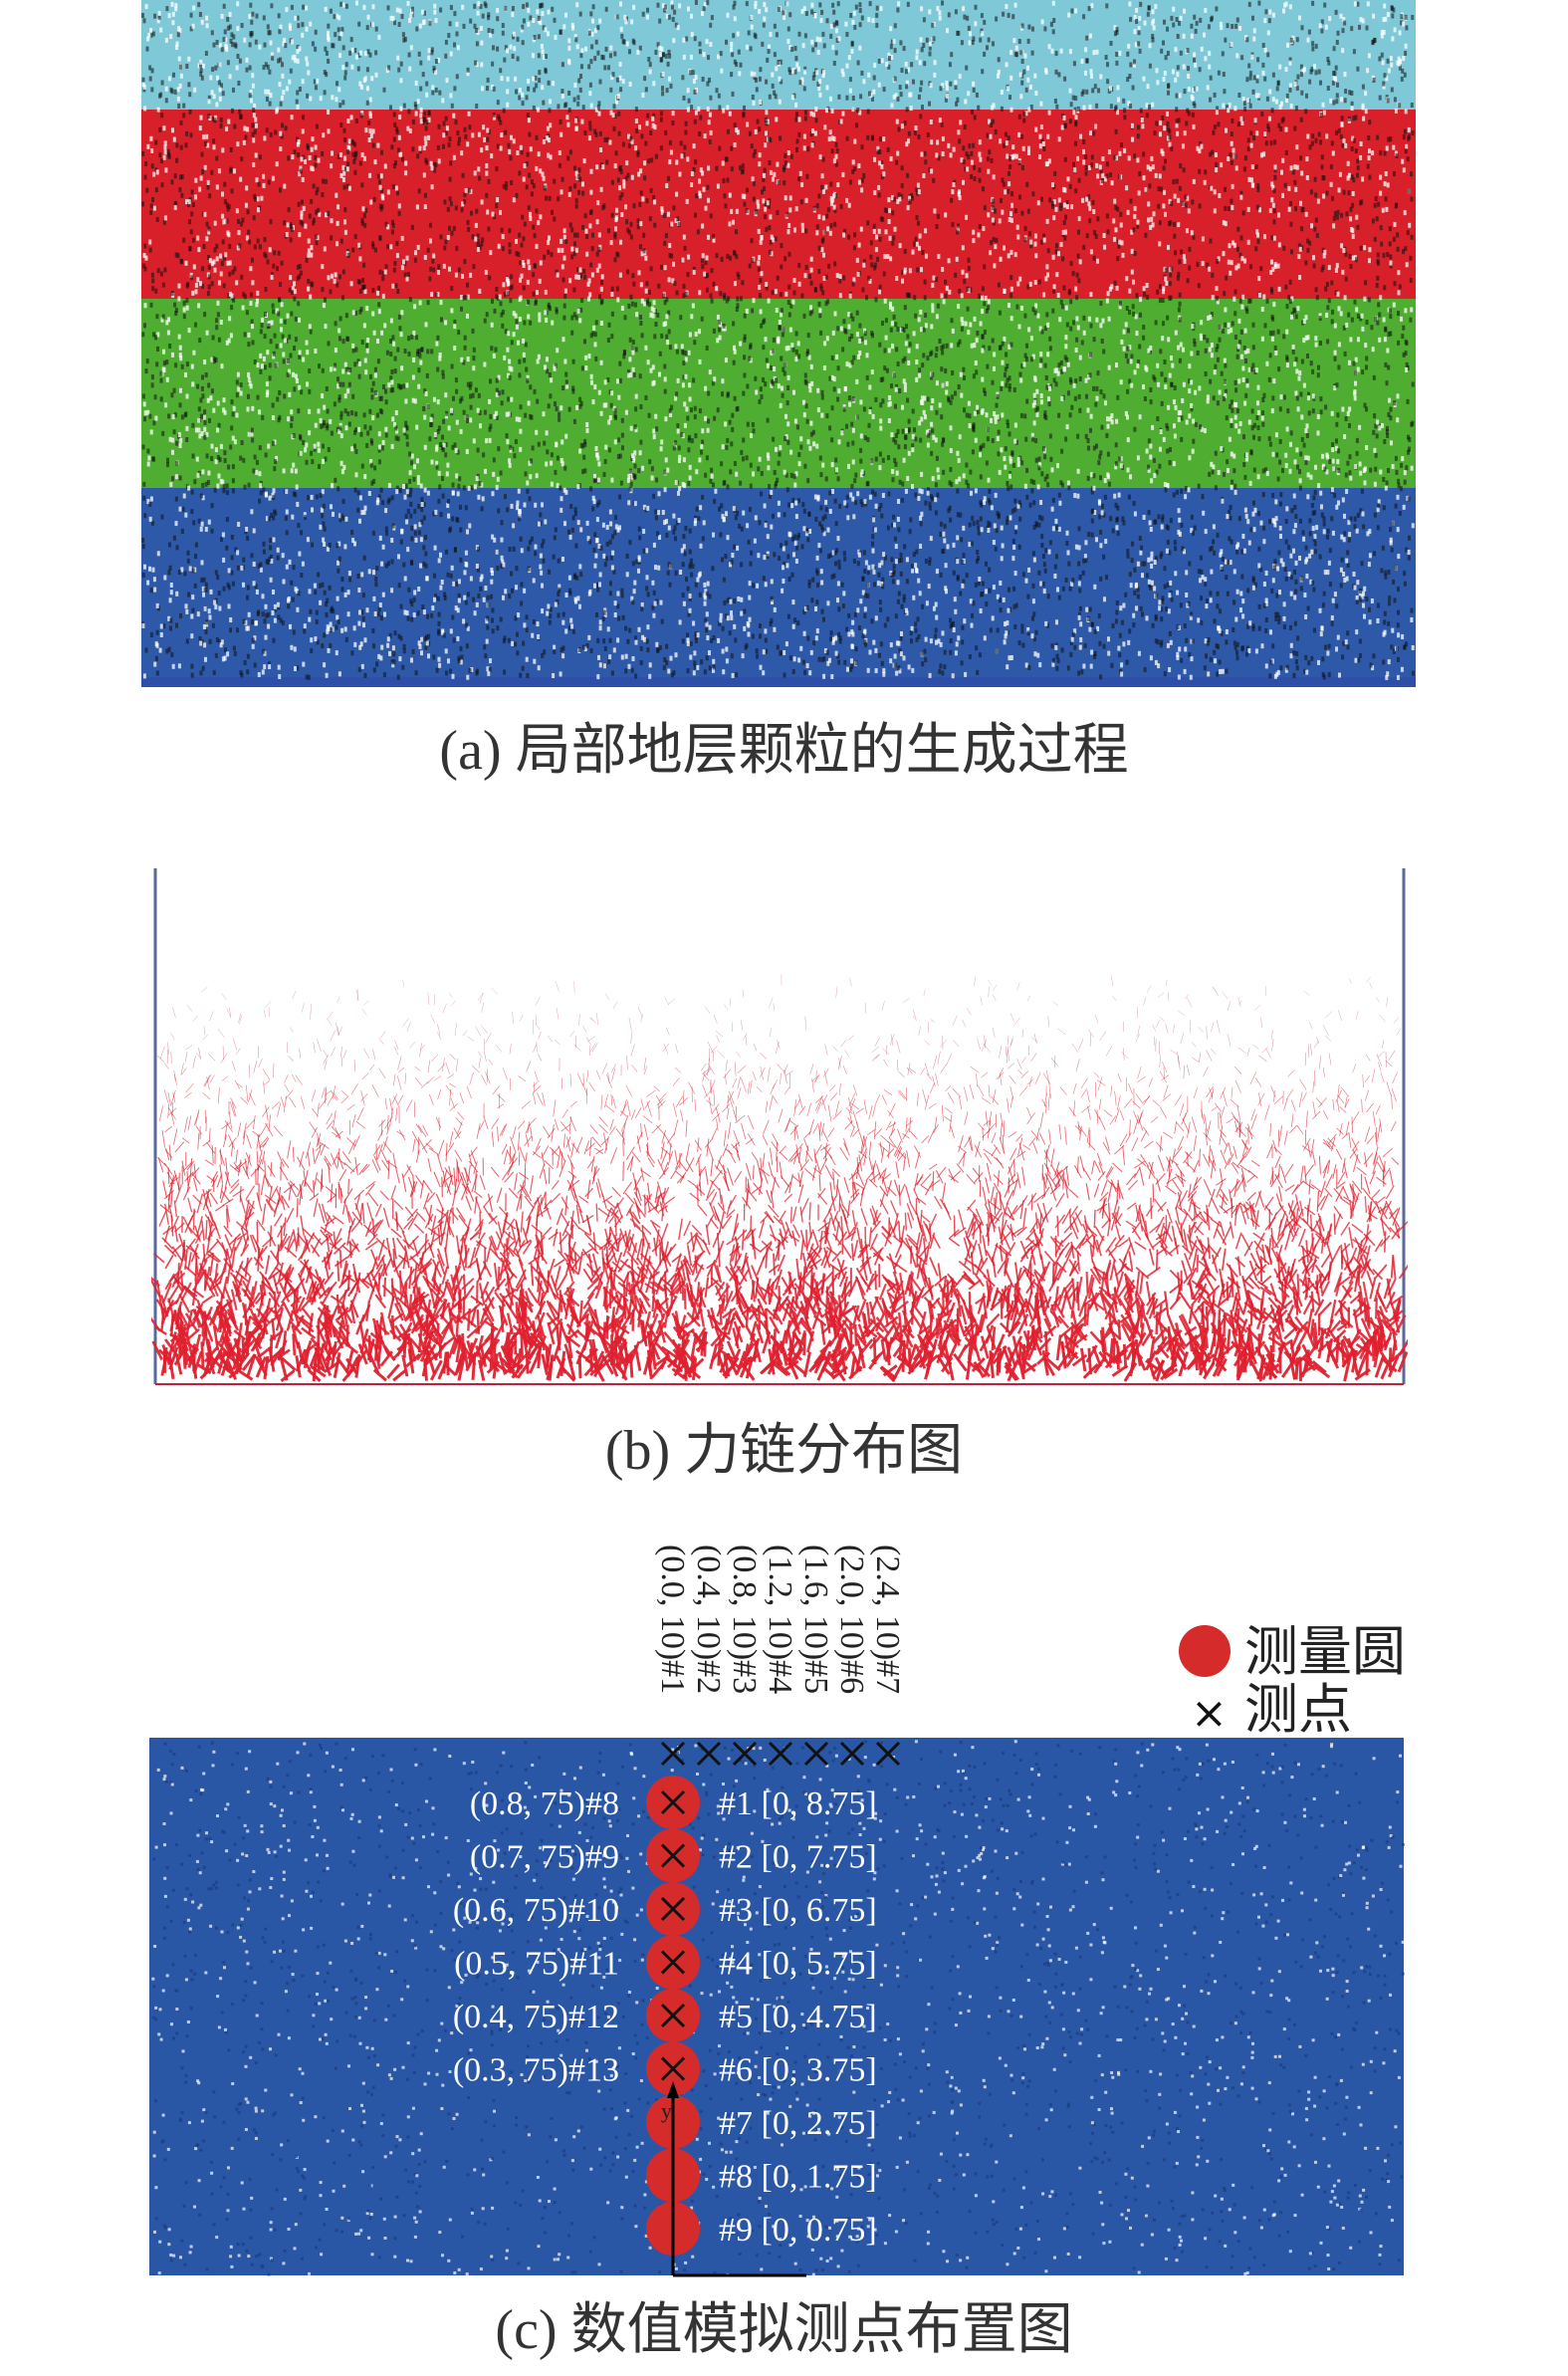  Describe the element at coordinates (851, 1619) in the screenshot. I see `top-point-label: (2.0, 10)#6` at that location.